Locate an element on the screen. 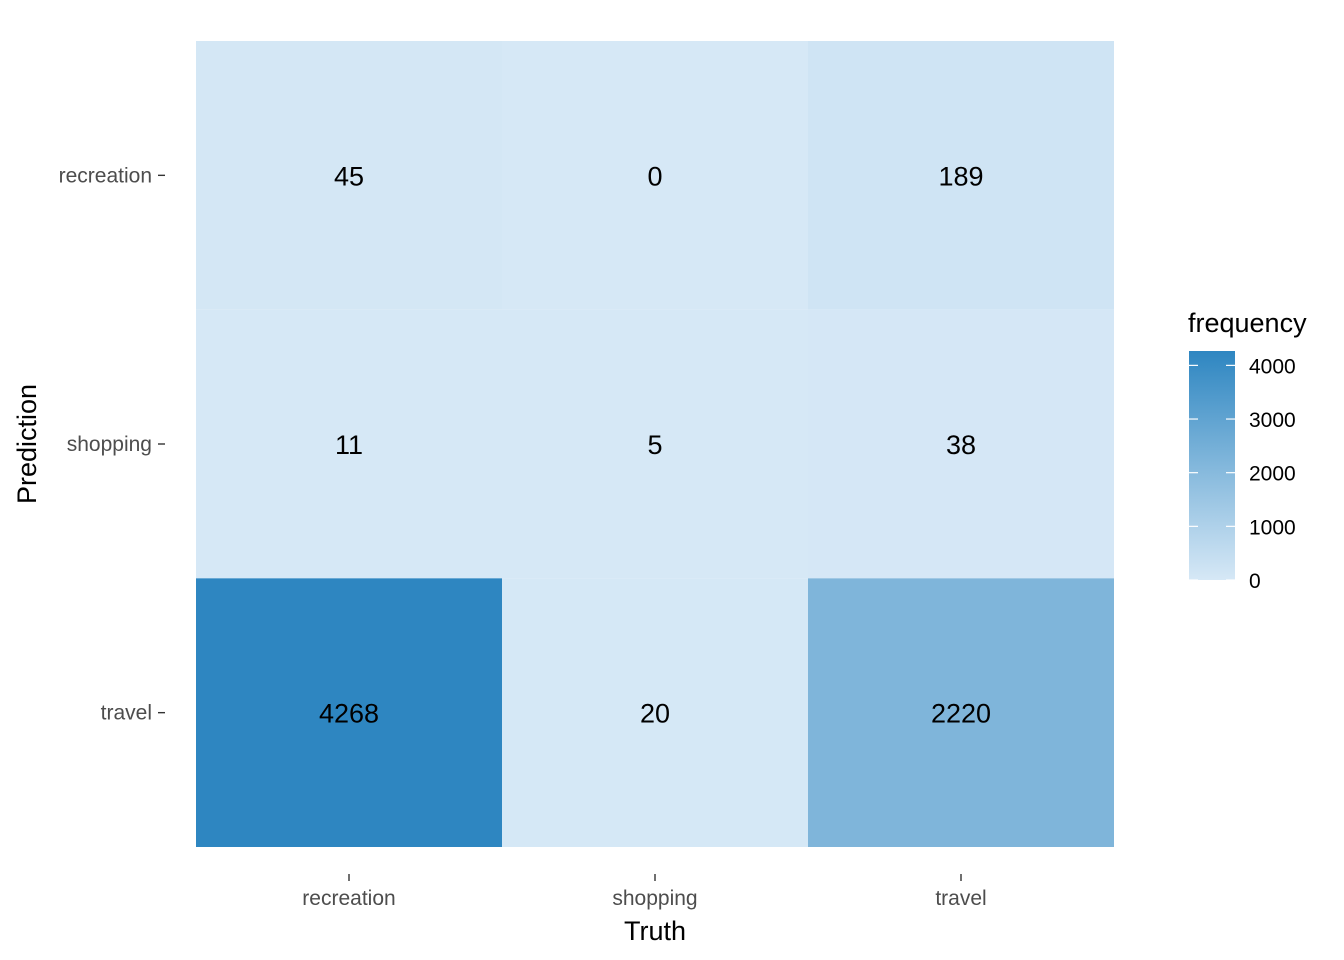 Image resolution: width=1344 pixels, height=960 pixels. x-axis-title: Truth is located at coordinates (655, 931).